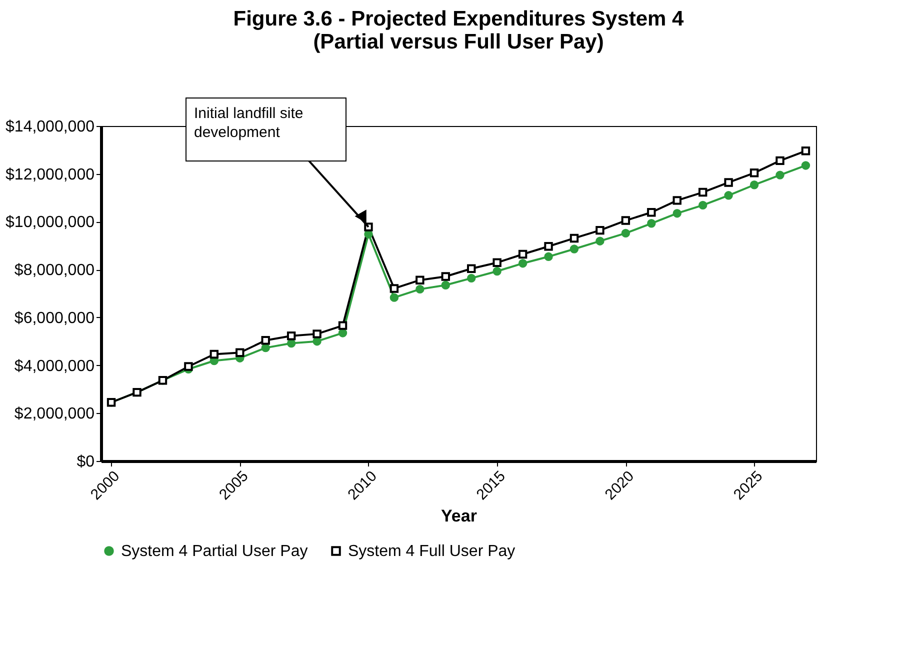 Image resolution: width=919 pixels, height=671 pixels. Describe the element at coordinates (458, 31) in the screenshot. I see `chart-title: Figure 3.6 - Projected Expenditures System 4 (Partial versus Full User Pay)` at that location.